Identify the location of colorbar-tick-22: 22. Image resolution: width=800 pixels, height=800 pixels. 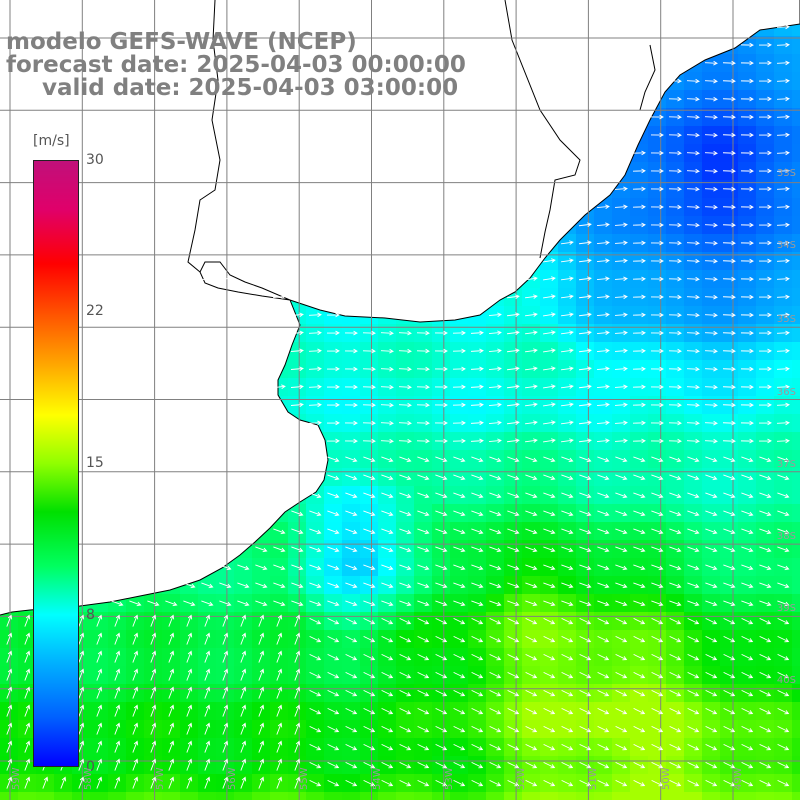
(95, 311).